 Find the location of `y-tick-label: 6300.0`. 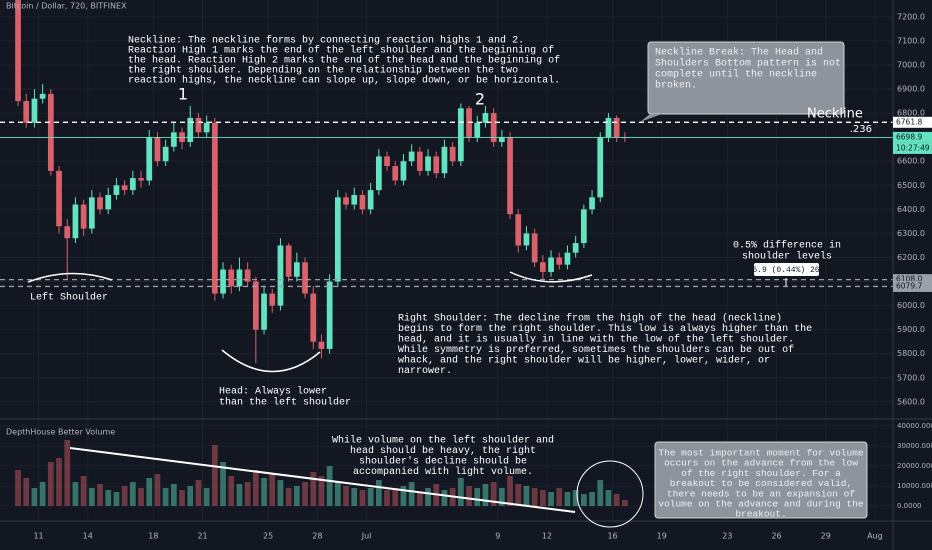

y-tick-label: 6300.0 is located at coordinates (911, 233).